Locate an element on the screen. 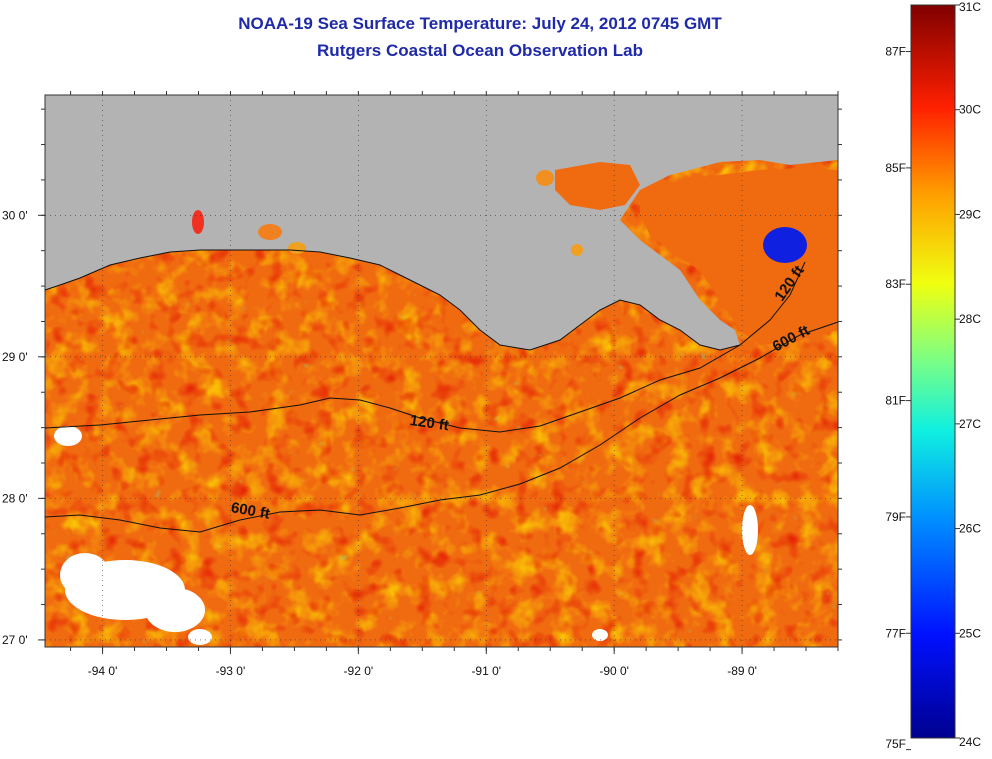 The image size is (992, 759). fahrenheit-label: 77F is located at coordinates (895, 633).